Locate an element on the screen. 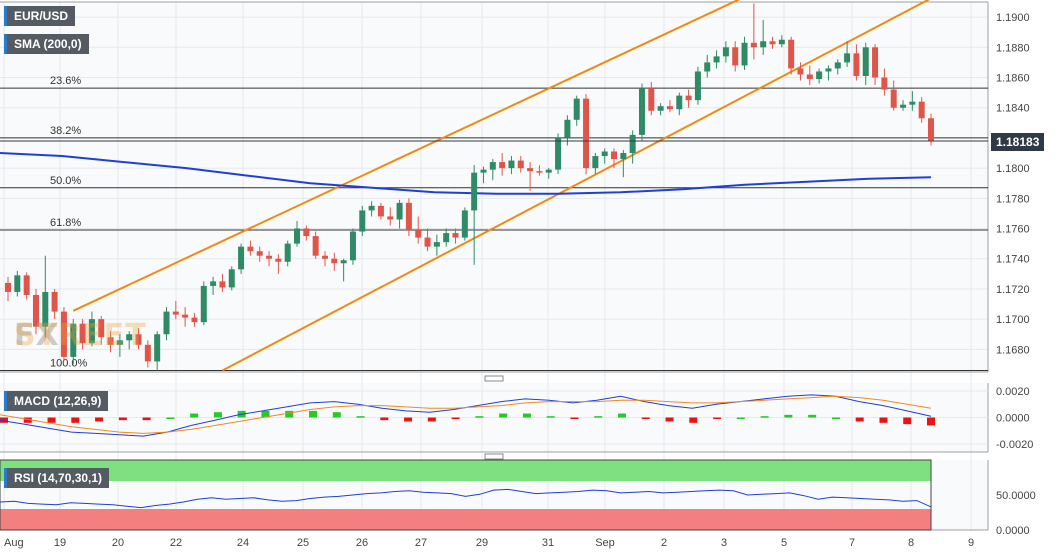 Image resolution: width=1060 pixels, height=555 pixels. y-tick-label: 1.1700 is located at coordinates (1013, 320).